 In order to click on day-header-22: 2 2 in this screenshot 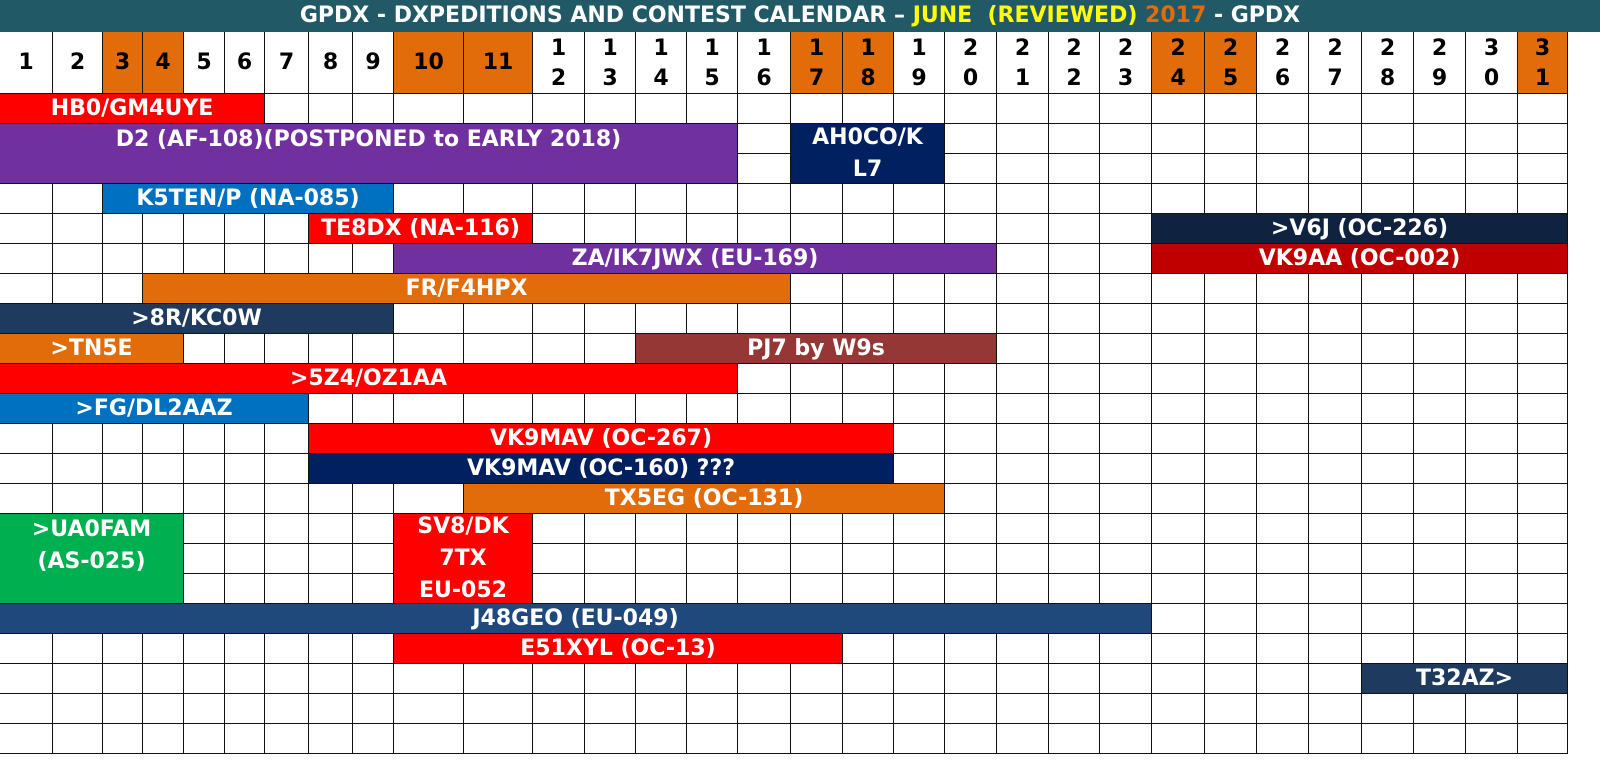, I will do `click(1074, 63)`.